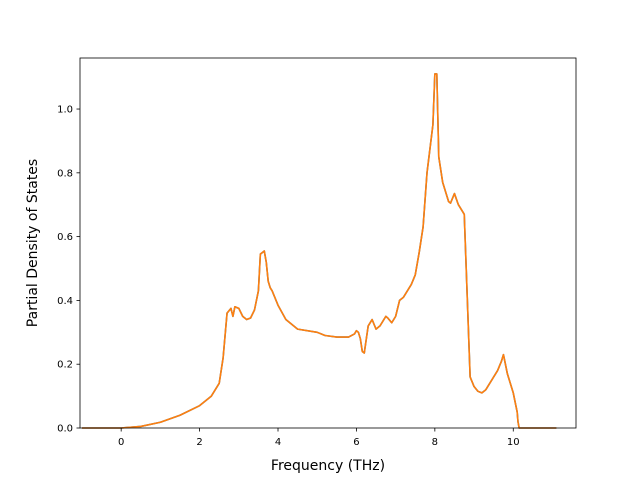 Image resolution: width=640 pixels, height=480 pixels. What do you see at coordinates (513, 442) in the screenshot?
I see `x-tick-label: 10` at bounding box center [513, 442].